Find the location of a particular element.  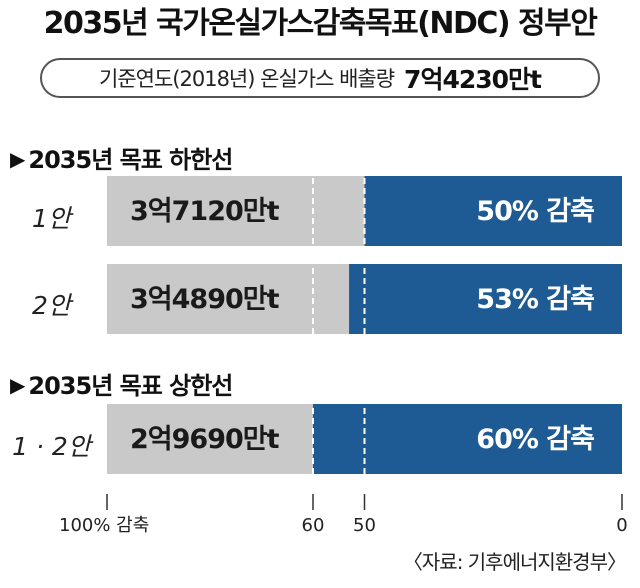

section-label: 2035년 목표 상한선 is located at coordinates (130, 386).